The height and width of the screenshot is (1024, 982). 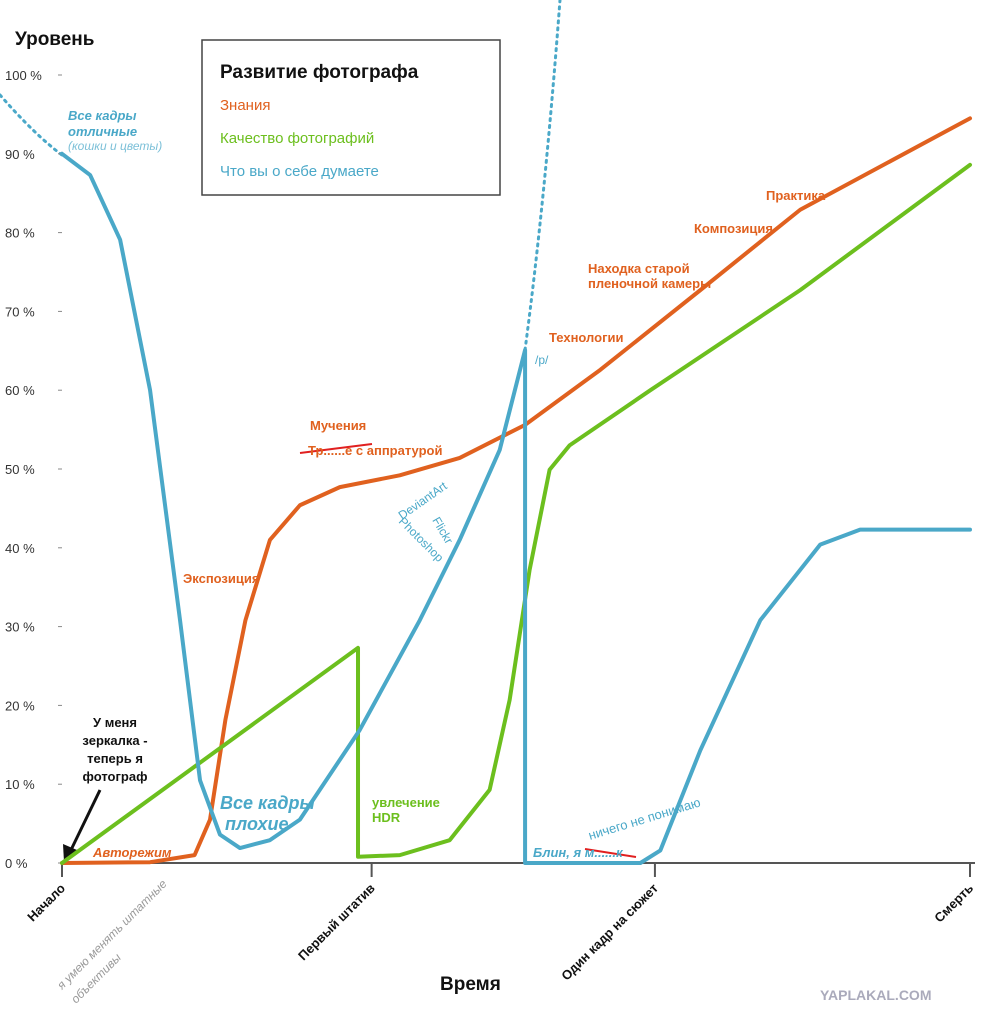 What do you see at coordinates (876, 995) in the screenshot?
I see `watermark: YAPLAKAL.COM` at bounding box center [876, 995].